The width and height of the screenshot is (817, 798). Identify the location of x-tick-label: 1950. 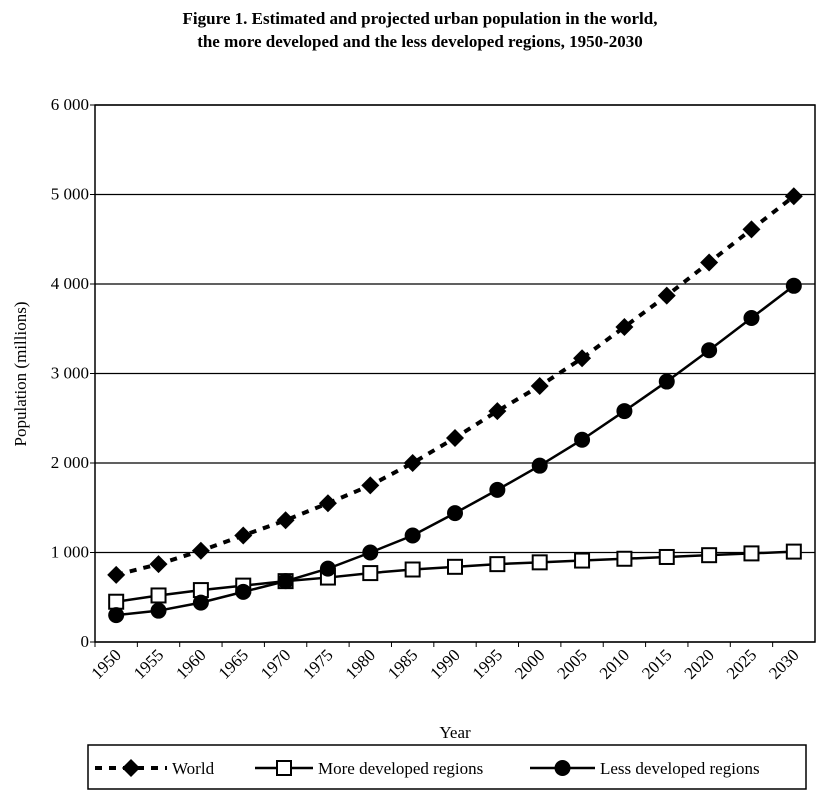
(106, 663).